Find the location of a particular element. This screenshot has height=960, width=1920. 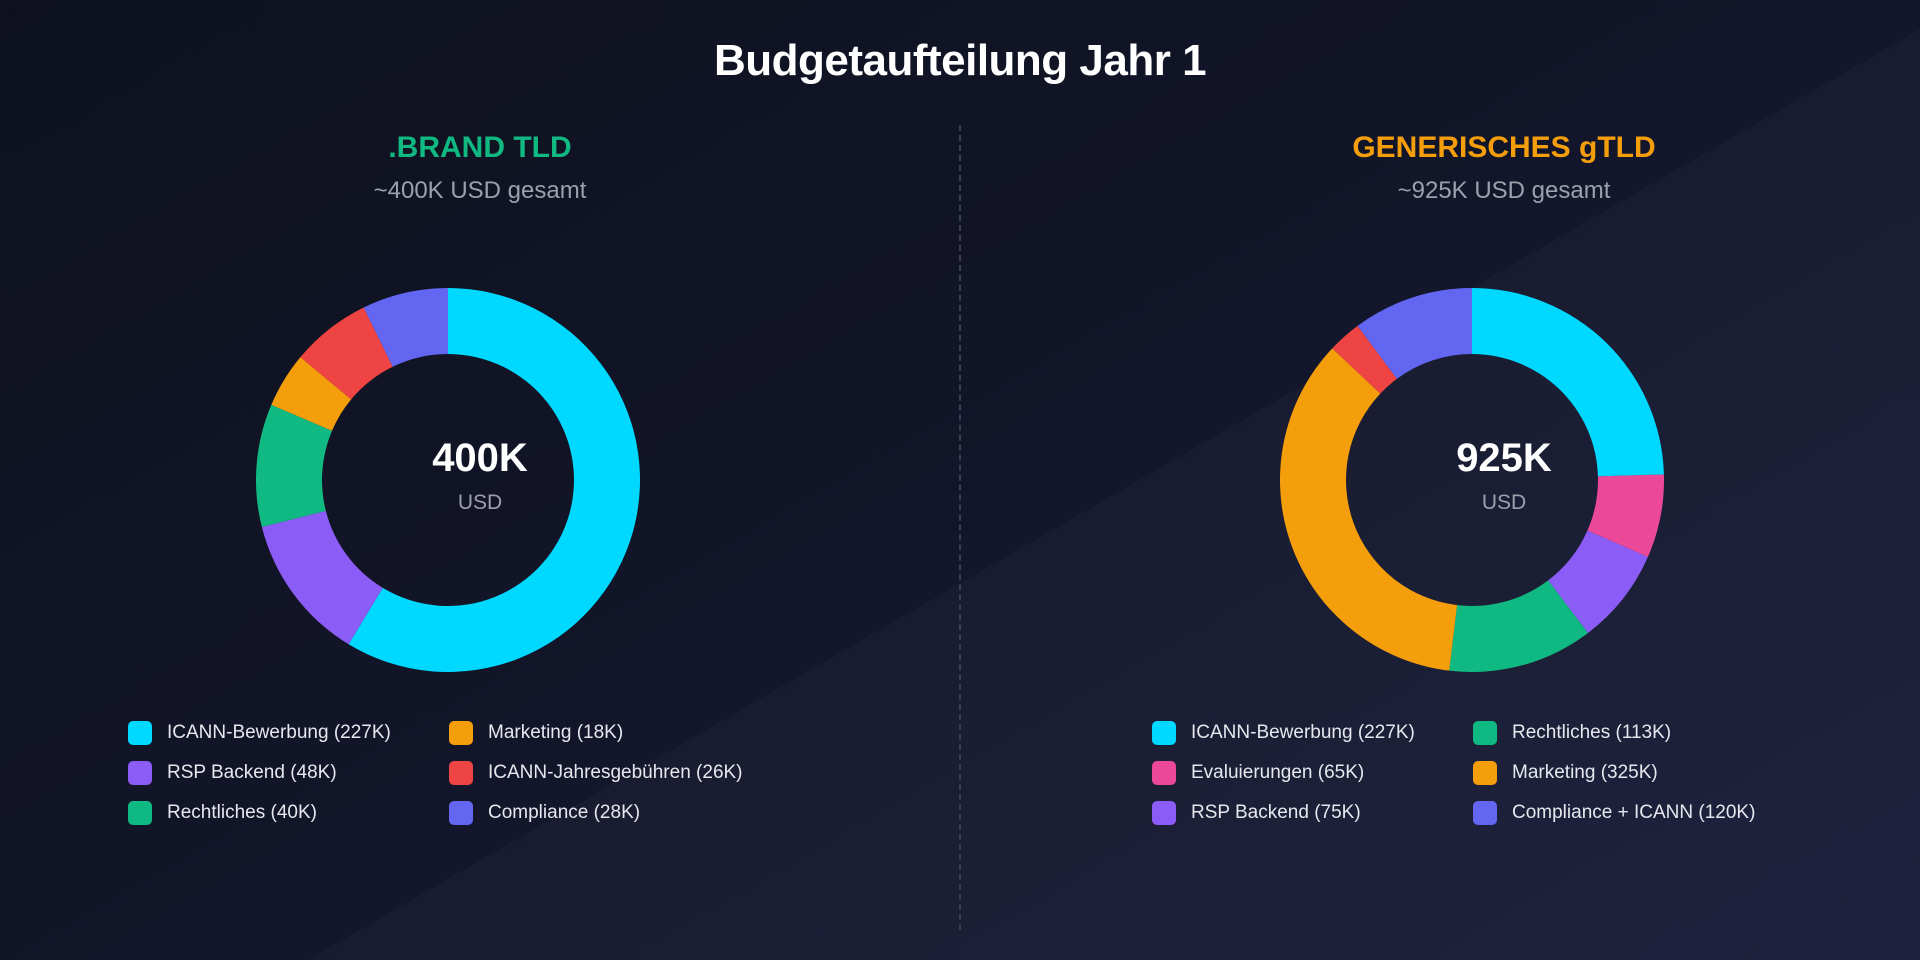

legend-item: Compliance + ICANN (120K) is located at coordinates (1614, 813).